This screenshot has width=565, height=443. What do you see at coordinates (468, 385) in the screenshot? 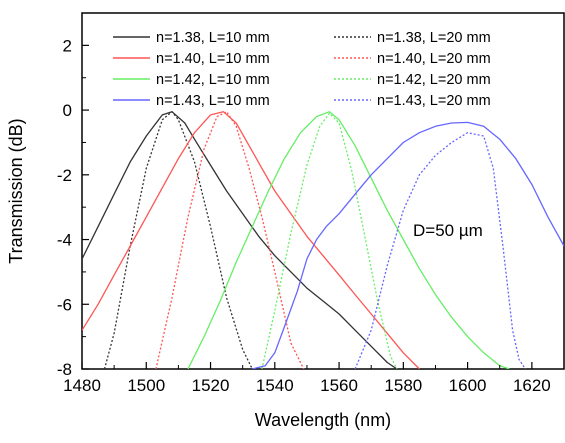
I see `x-tick-label: 1600` at bounding box center [468, 385].